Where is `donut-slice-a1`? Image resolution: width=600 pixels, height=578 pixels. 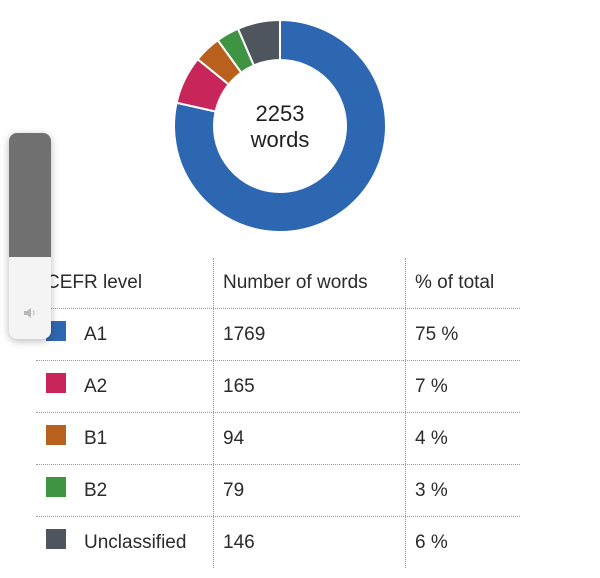 donut-slice-a1 is located at coordinates (280, 125).